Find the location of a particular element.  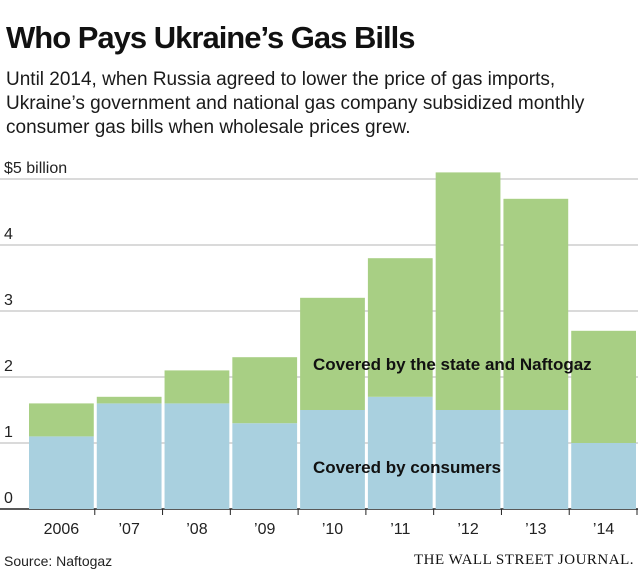

source-note: Source: Naftogaz is located at coordinates (58, 561).